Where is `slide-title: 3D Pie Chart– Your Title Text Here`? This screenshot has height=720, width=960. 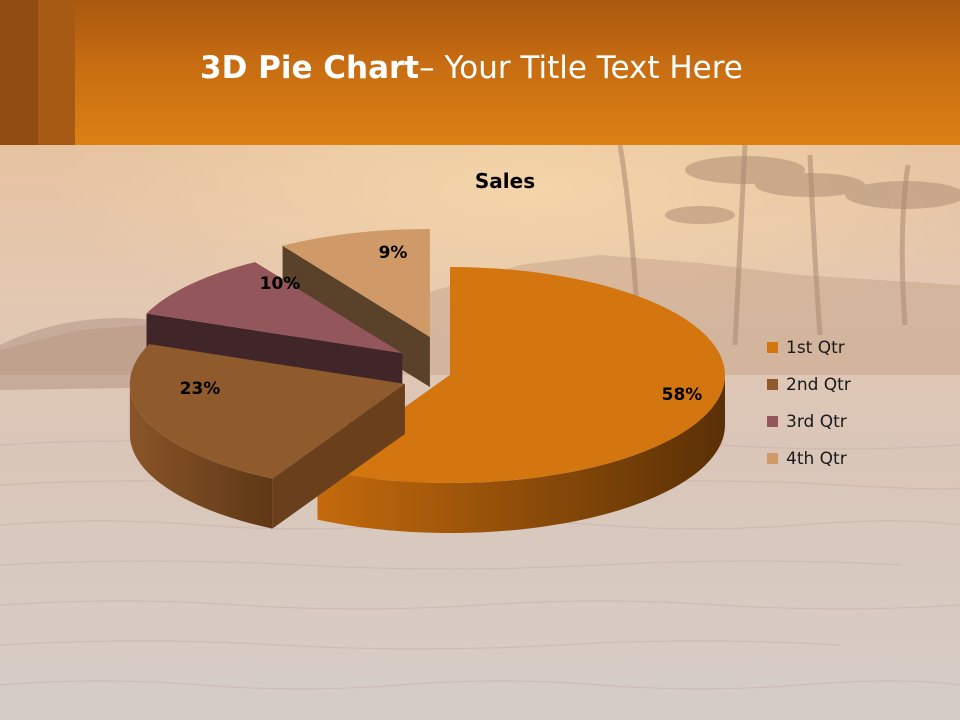 slide-title: 3D Pie Chart– Your Title Text Here is located at coordinates (471, 68).